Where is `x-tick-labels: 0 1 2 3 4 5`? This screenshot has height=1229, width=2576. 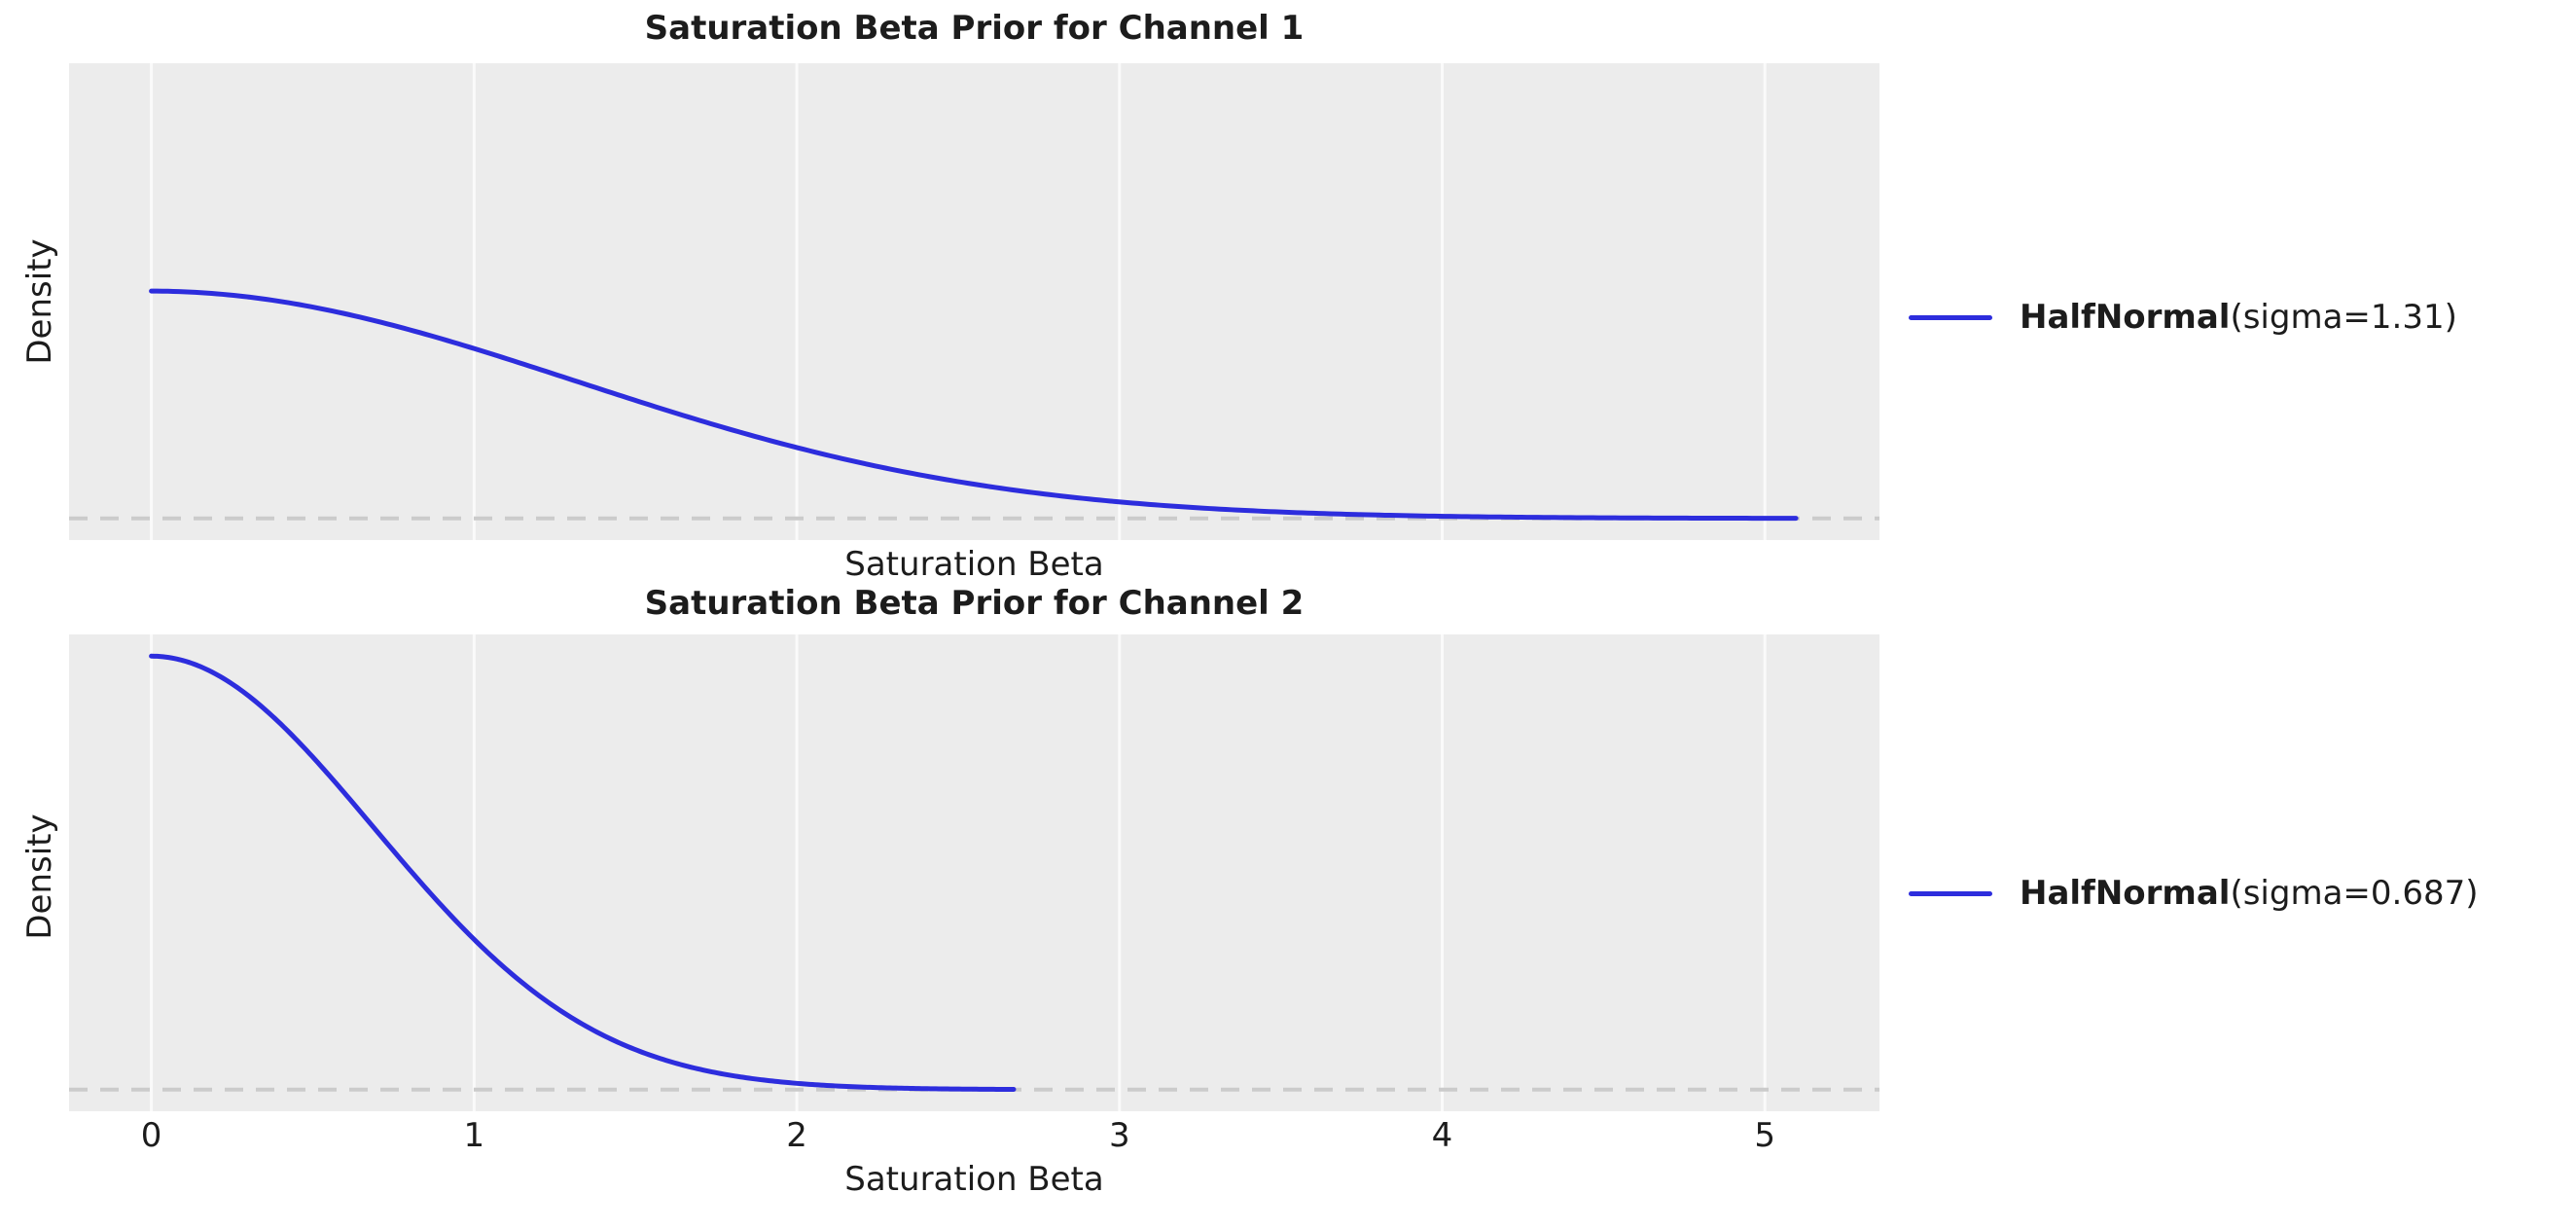
x-tick-labels: 0 1 2 3 4 5 is located at coordinates (974, 1135).